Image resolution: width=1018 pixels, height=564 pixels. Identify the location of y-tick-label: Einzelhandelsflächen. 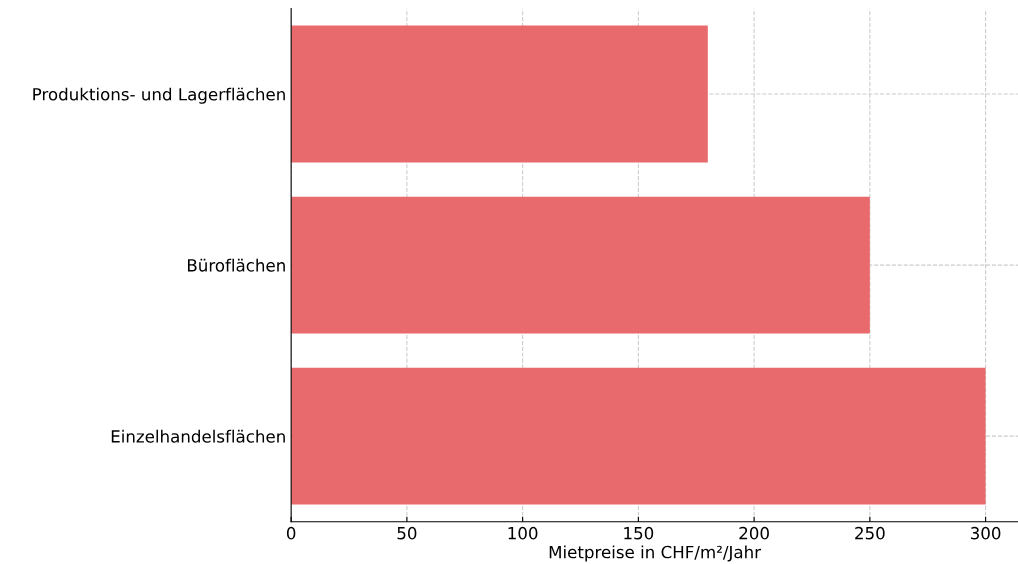
(198, 436).